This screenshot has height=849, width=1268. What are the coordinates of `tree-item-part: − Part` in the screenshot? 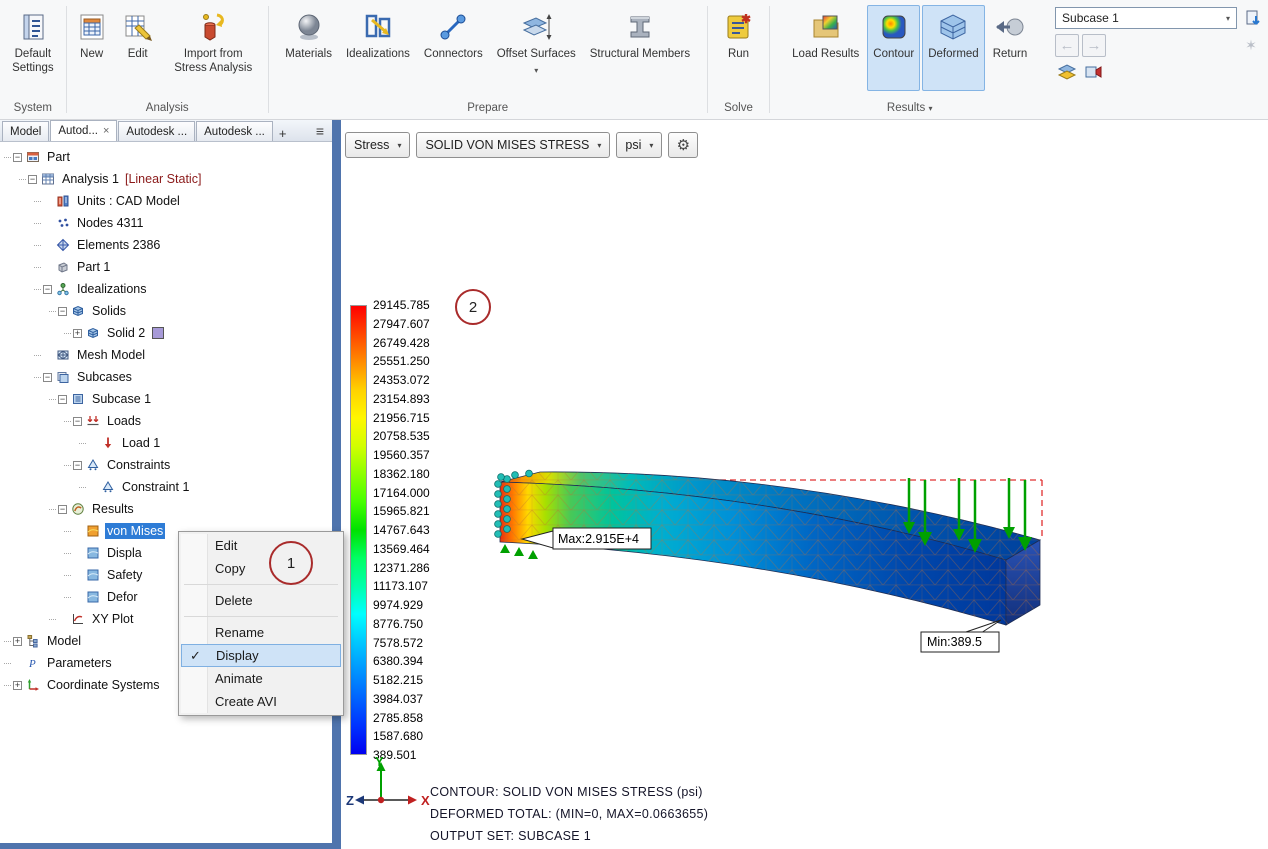 It's located at (166, 157).